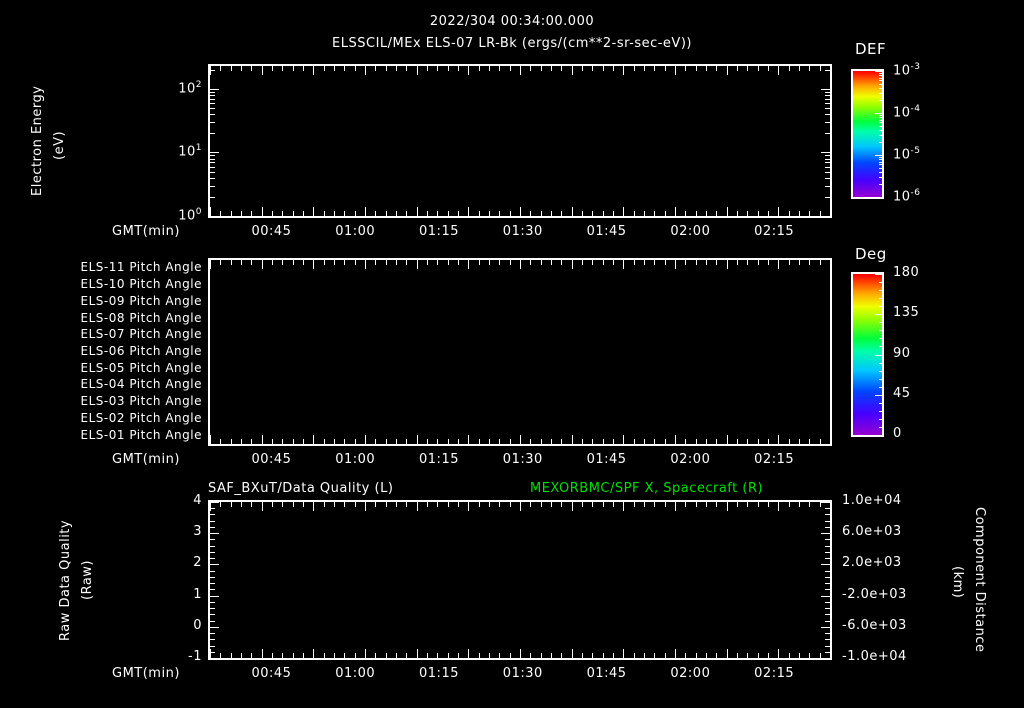  I want to click on y-tick-label-right: -2.0e+03, so click(874, 594).